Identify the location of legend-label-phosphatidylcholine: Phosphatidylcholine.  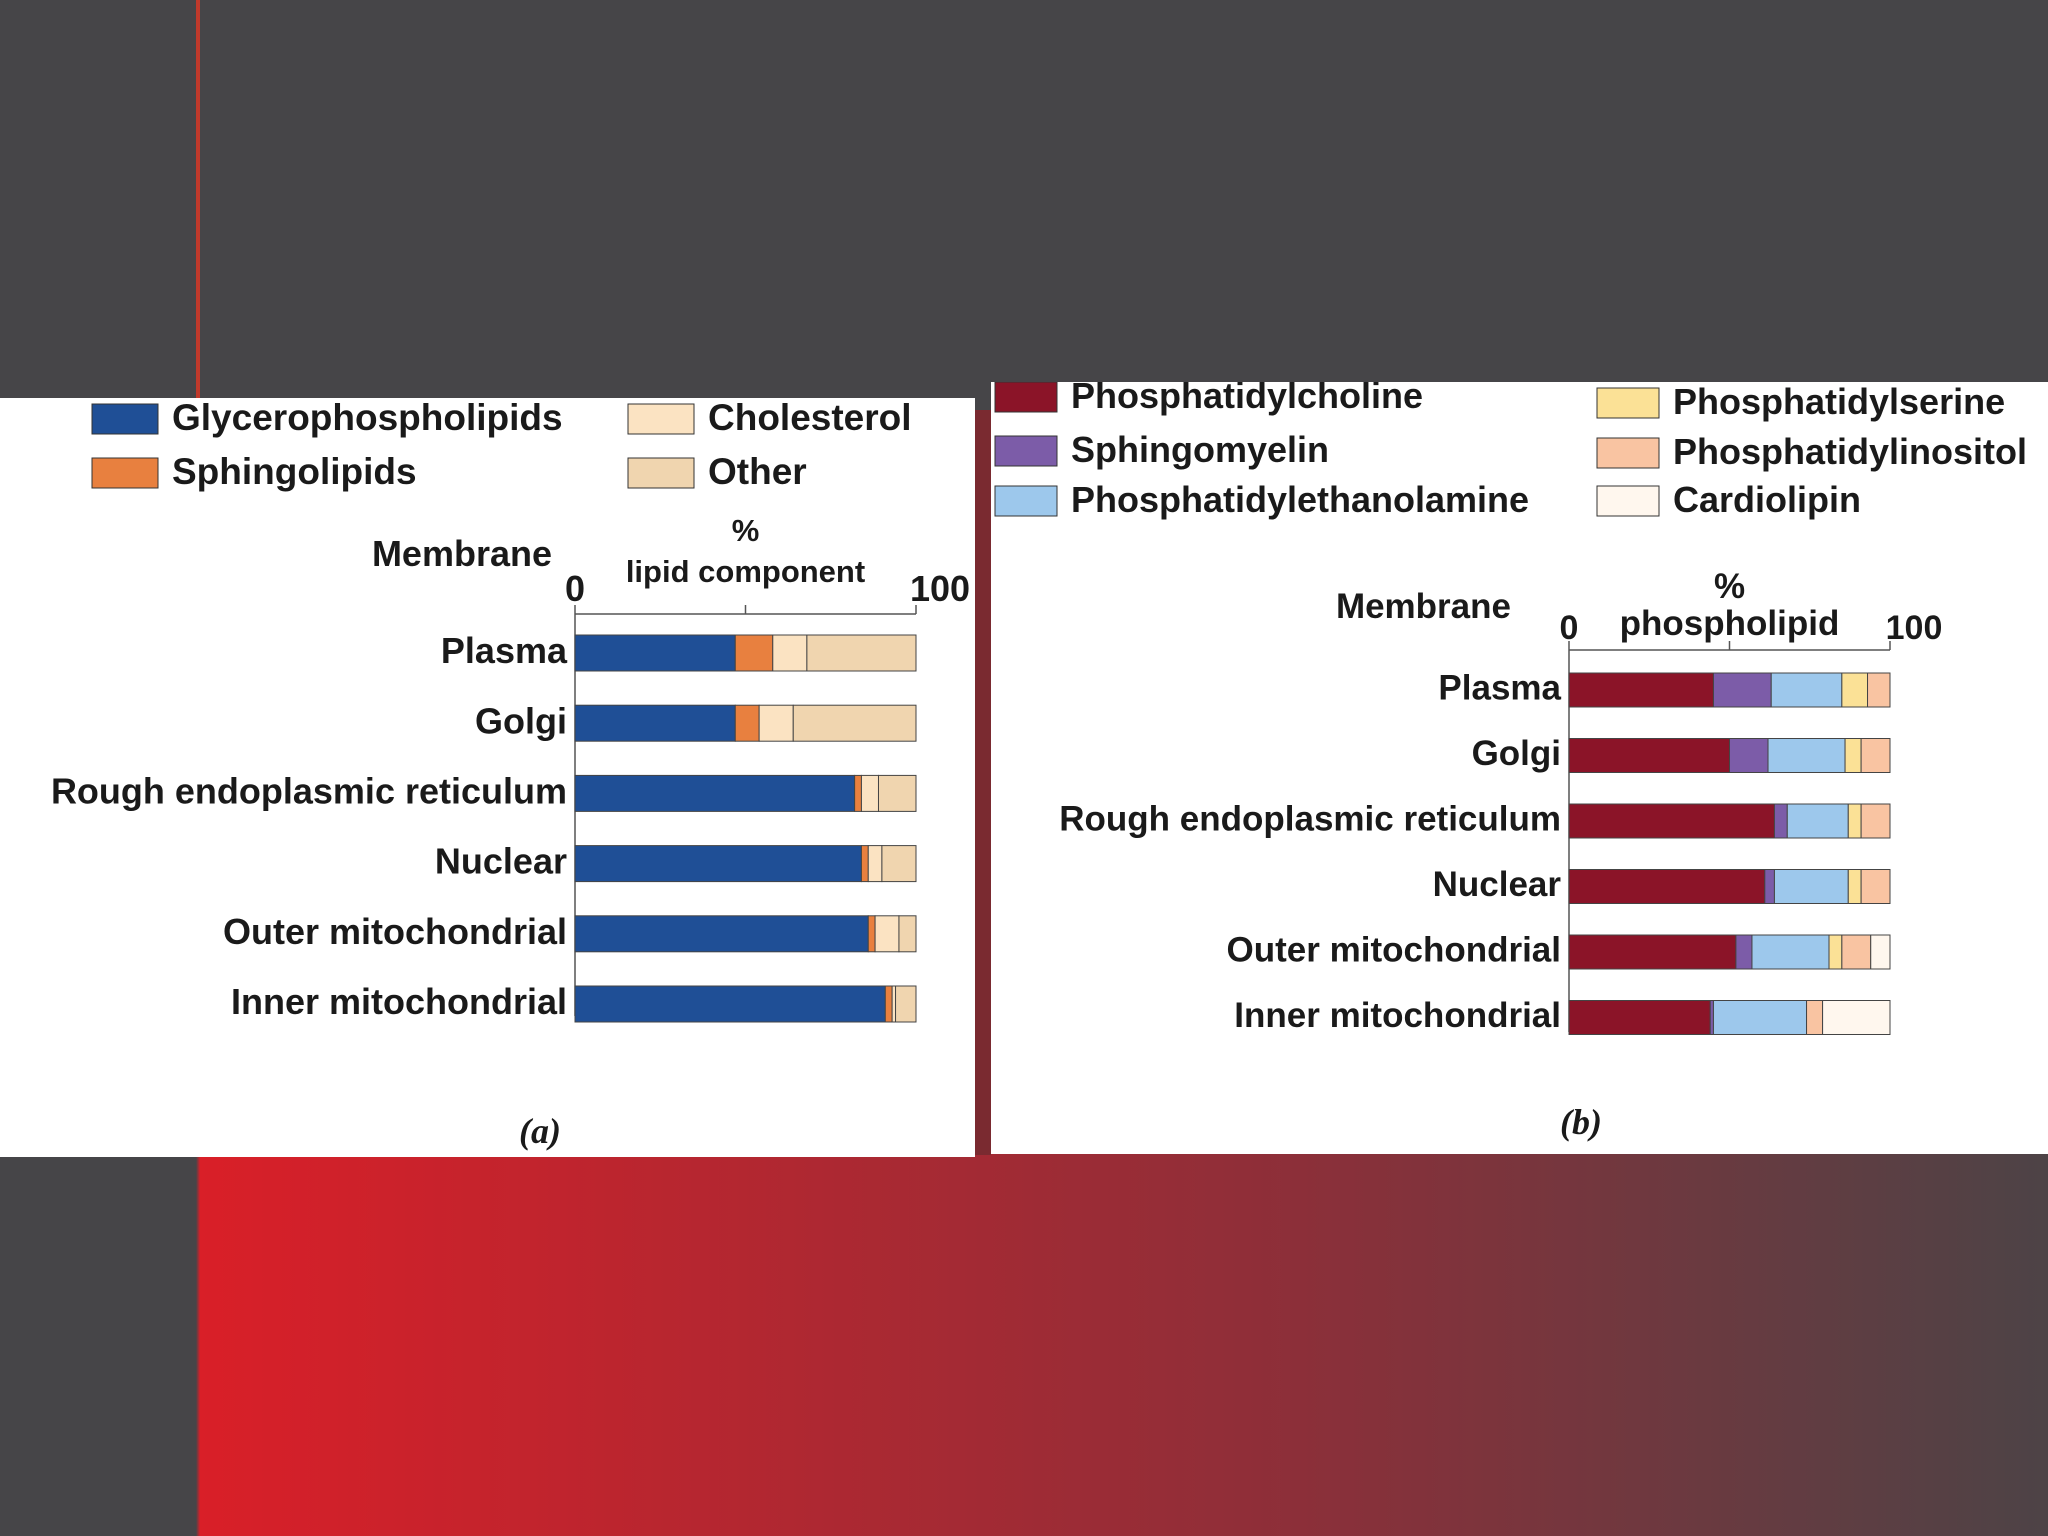
(1247, 399).